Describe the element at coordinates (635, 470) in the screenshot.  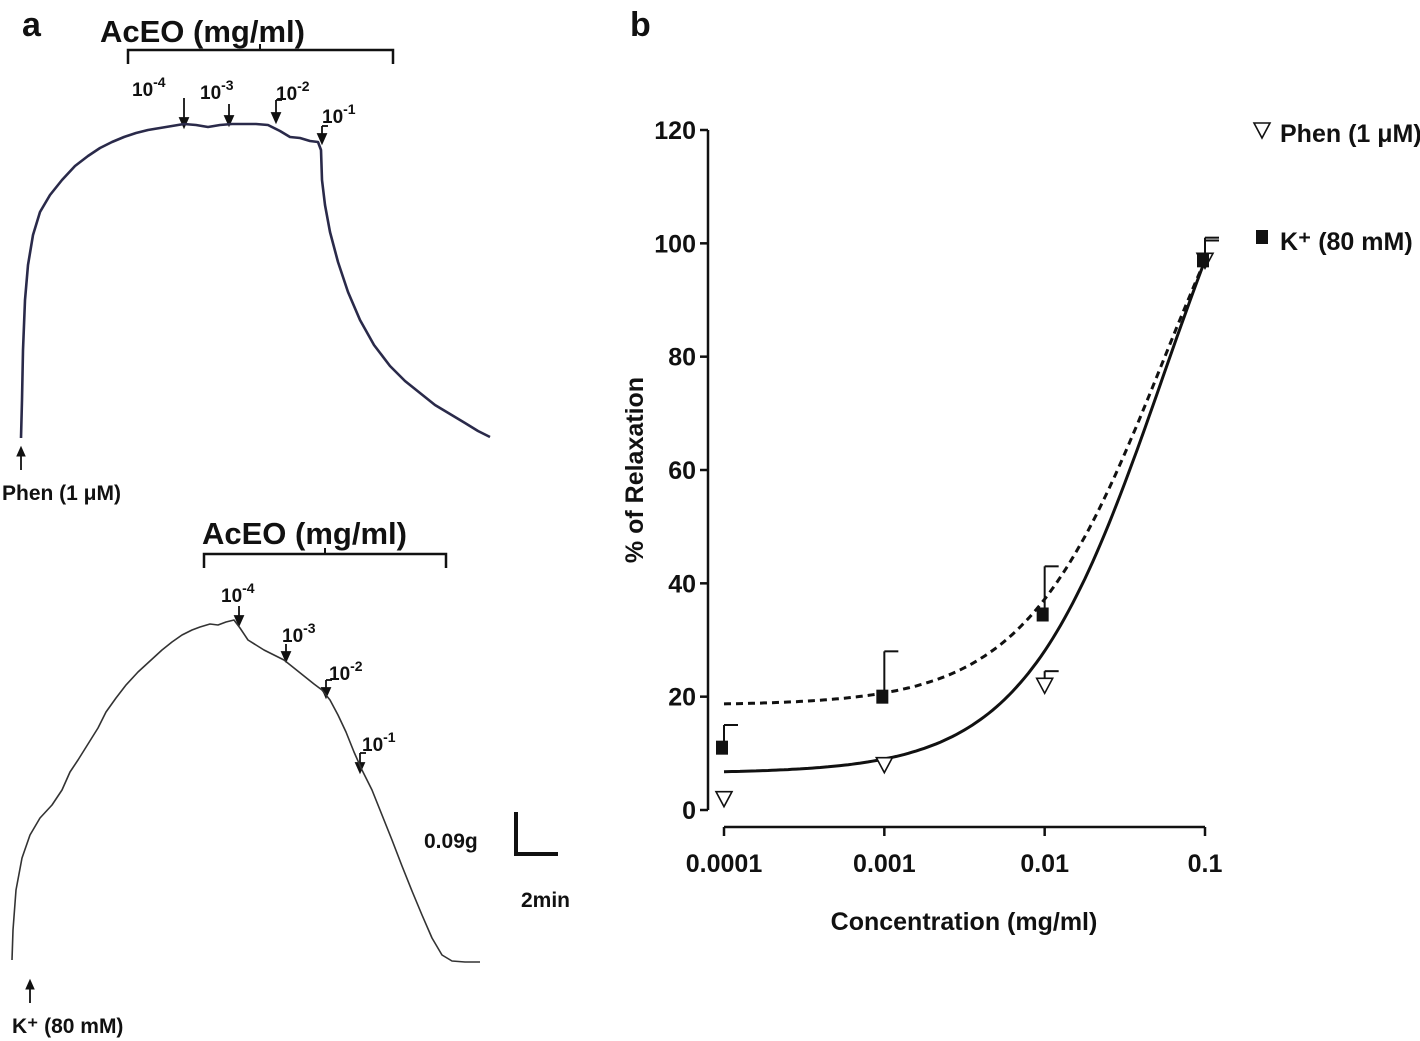
I see `y-axis-title: % of Relaxation` at that location.